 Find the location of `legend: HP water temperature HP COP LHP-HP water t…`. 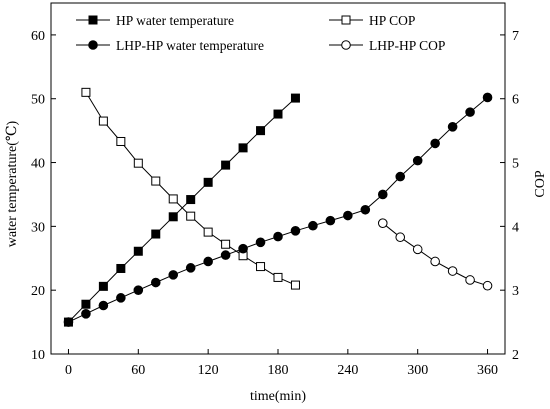

legend: HP water temperature HP COP LHP-HP water t… is located at coordinates (260, 33).